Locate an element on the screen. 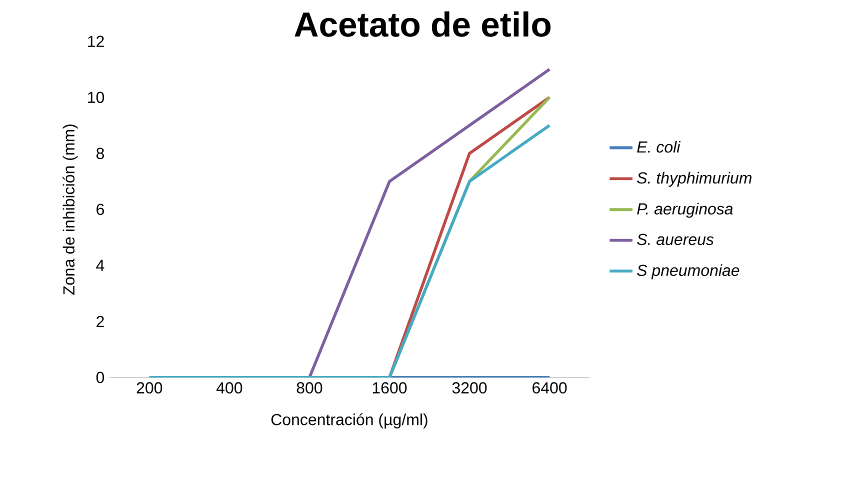  x-tick-label: 400 is located at coordinates (229, 388).